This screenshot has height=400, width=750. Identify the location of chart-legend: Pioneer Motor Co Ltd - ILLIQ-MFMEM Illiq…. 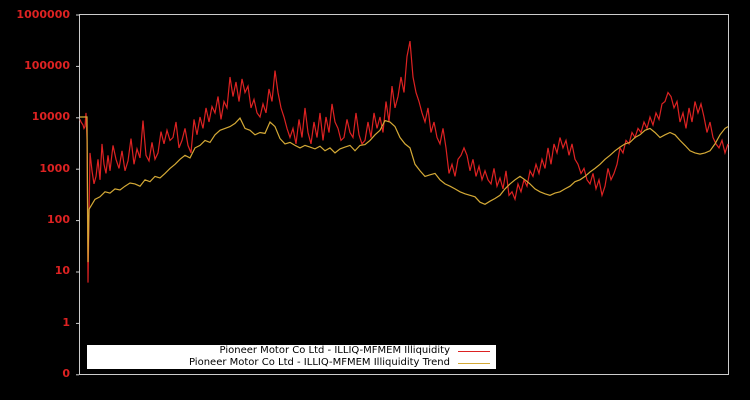
(291, 357).